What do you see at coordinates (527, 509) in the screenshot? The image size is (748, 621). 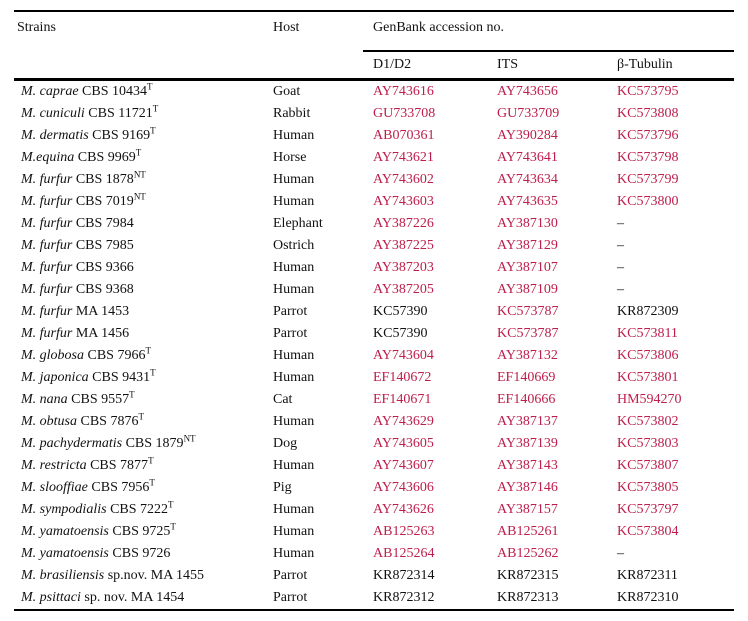 I see `its-accession-cell: AY387157` at bounding box center [527, 509].